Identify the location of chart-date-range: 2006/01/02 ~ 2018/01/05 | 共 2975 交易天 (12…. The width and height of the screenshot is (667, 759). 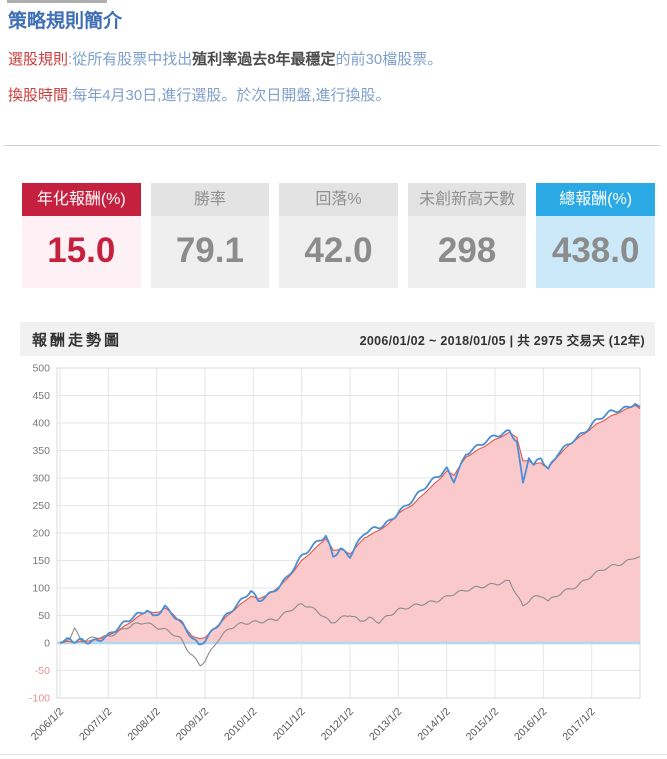
(502, 340).